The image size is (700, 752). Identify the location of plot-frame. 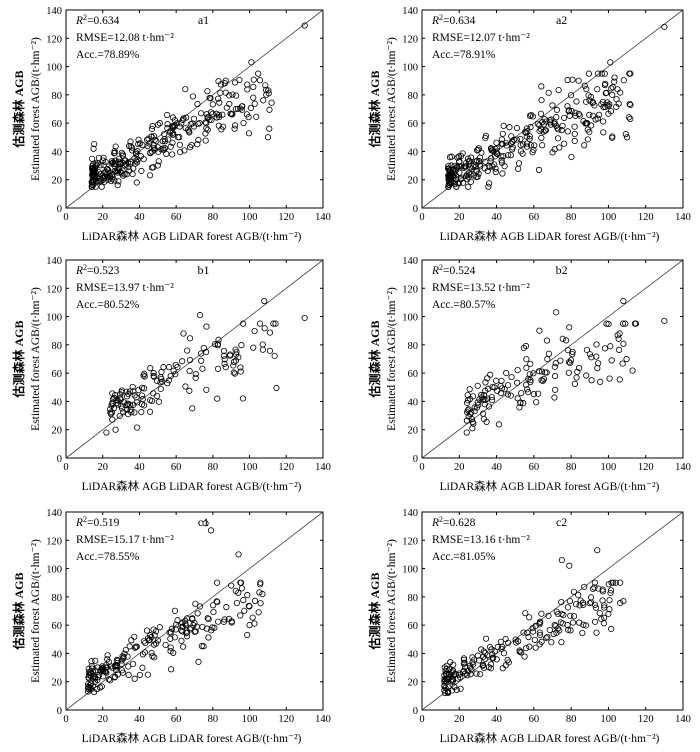
(552, 611).